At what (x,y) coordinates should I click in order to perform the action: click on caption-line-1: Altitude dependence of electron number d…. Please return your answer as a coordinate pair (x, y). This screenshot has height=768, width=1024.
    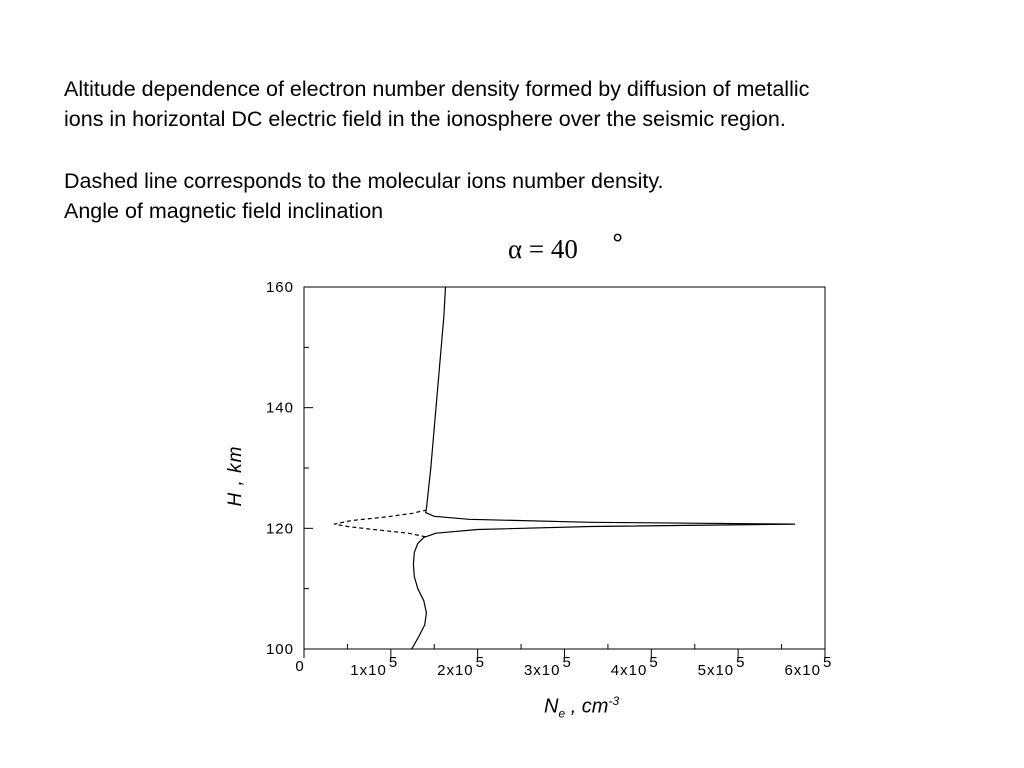
    Looking at the image, I should click on (437, 89).